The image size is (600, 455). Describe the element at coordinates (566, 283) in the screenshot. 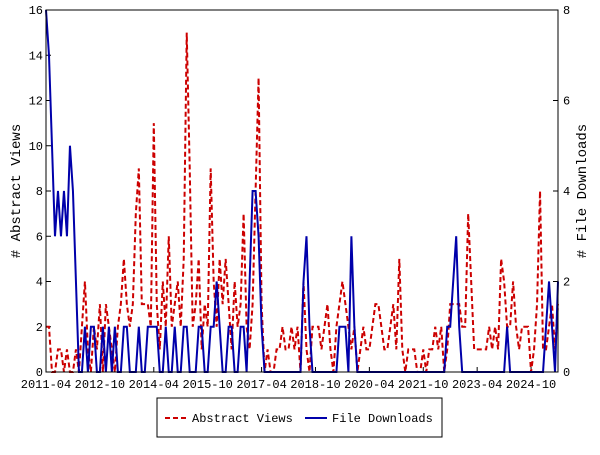

I see `y2-tick-label: 2` at that location.